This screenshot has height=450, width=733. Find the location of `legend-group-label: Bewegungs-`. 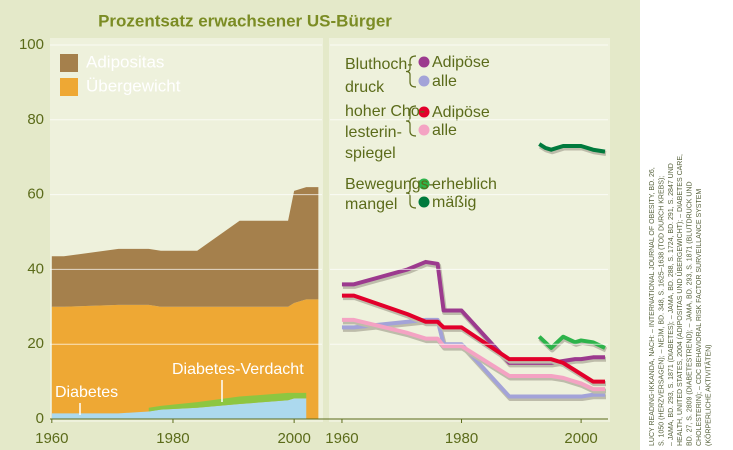

legend-group-label: Bewegungs- is located at coordinates (389, 184).